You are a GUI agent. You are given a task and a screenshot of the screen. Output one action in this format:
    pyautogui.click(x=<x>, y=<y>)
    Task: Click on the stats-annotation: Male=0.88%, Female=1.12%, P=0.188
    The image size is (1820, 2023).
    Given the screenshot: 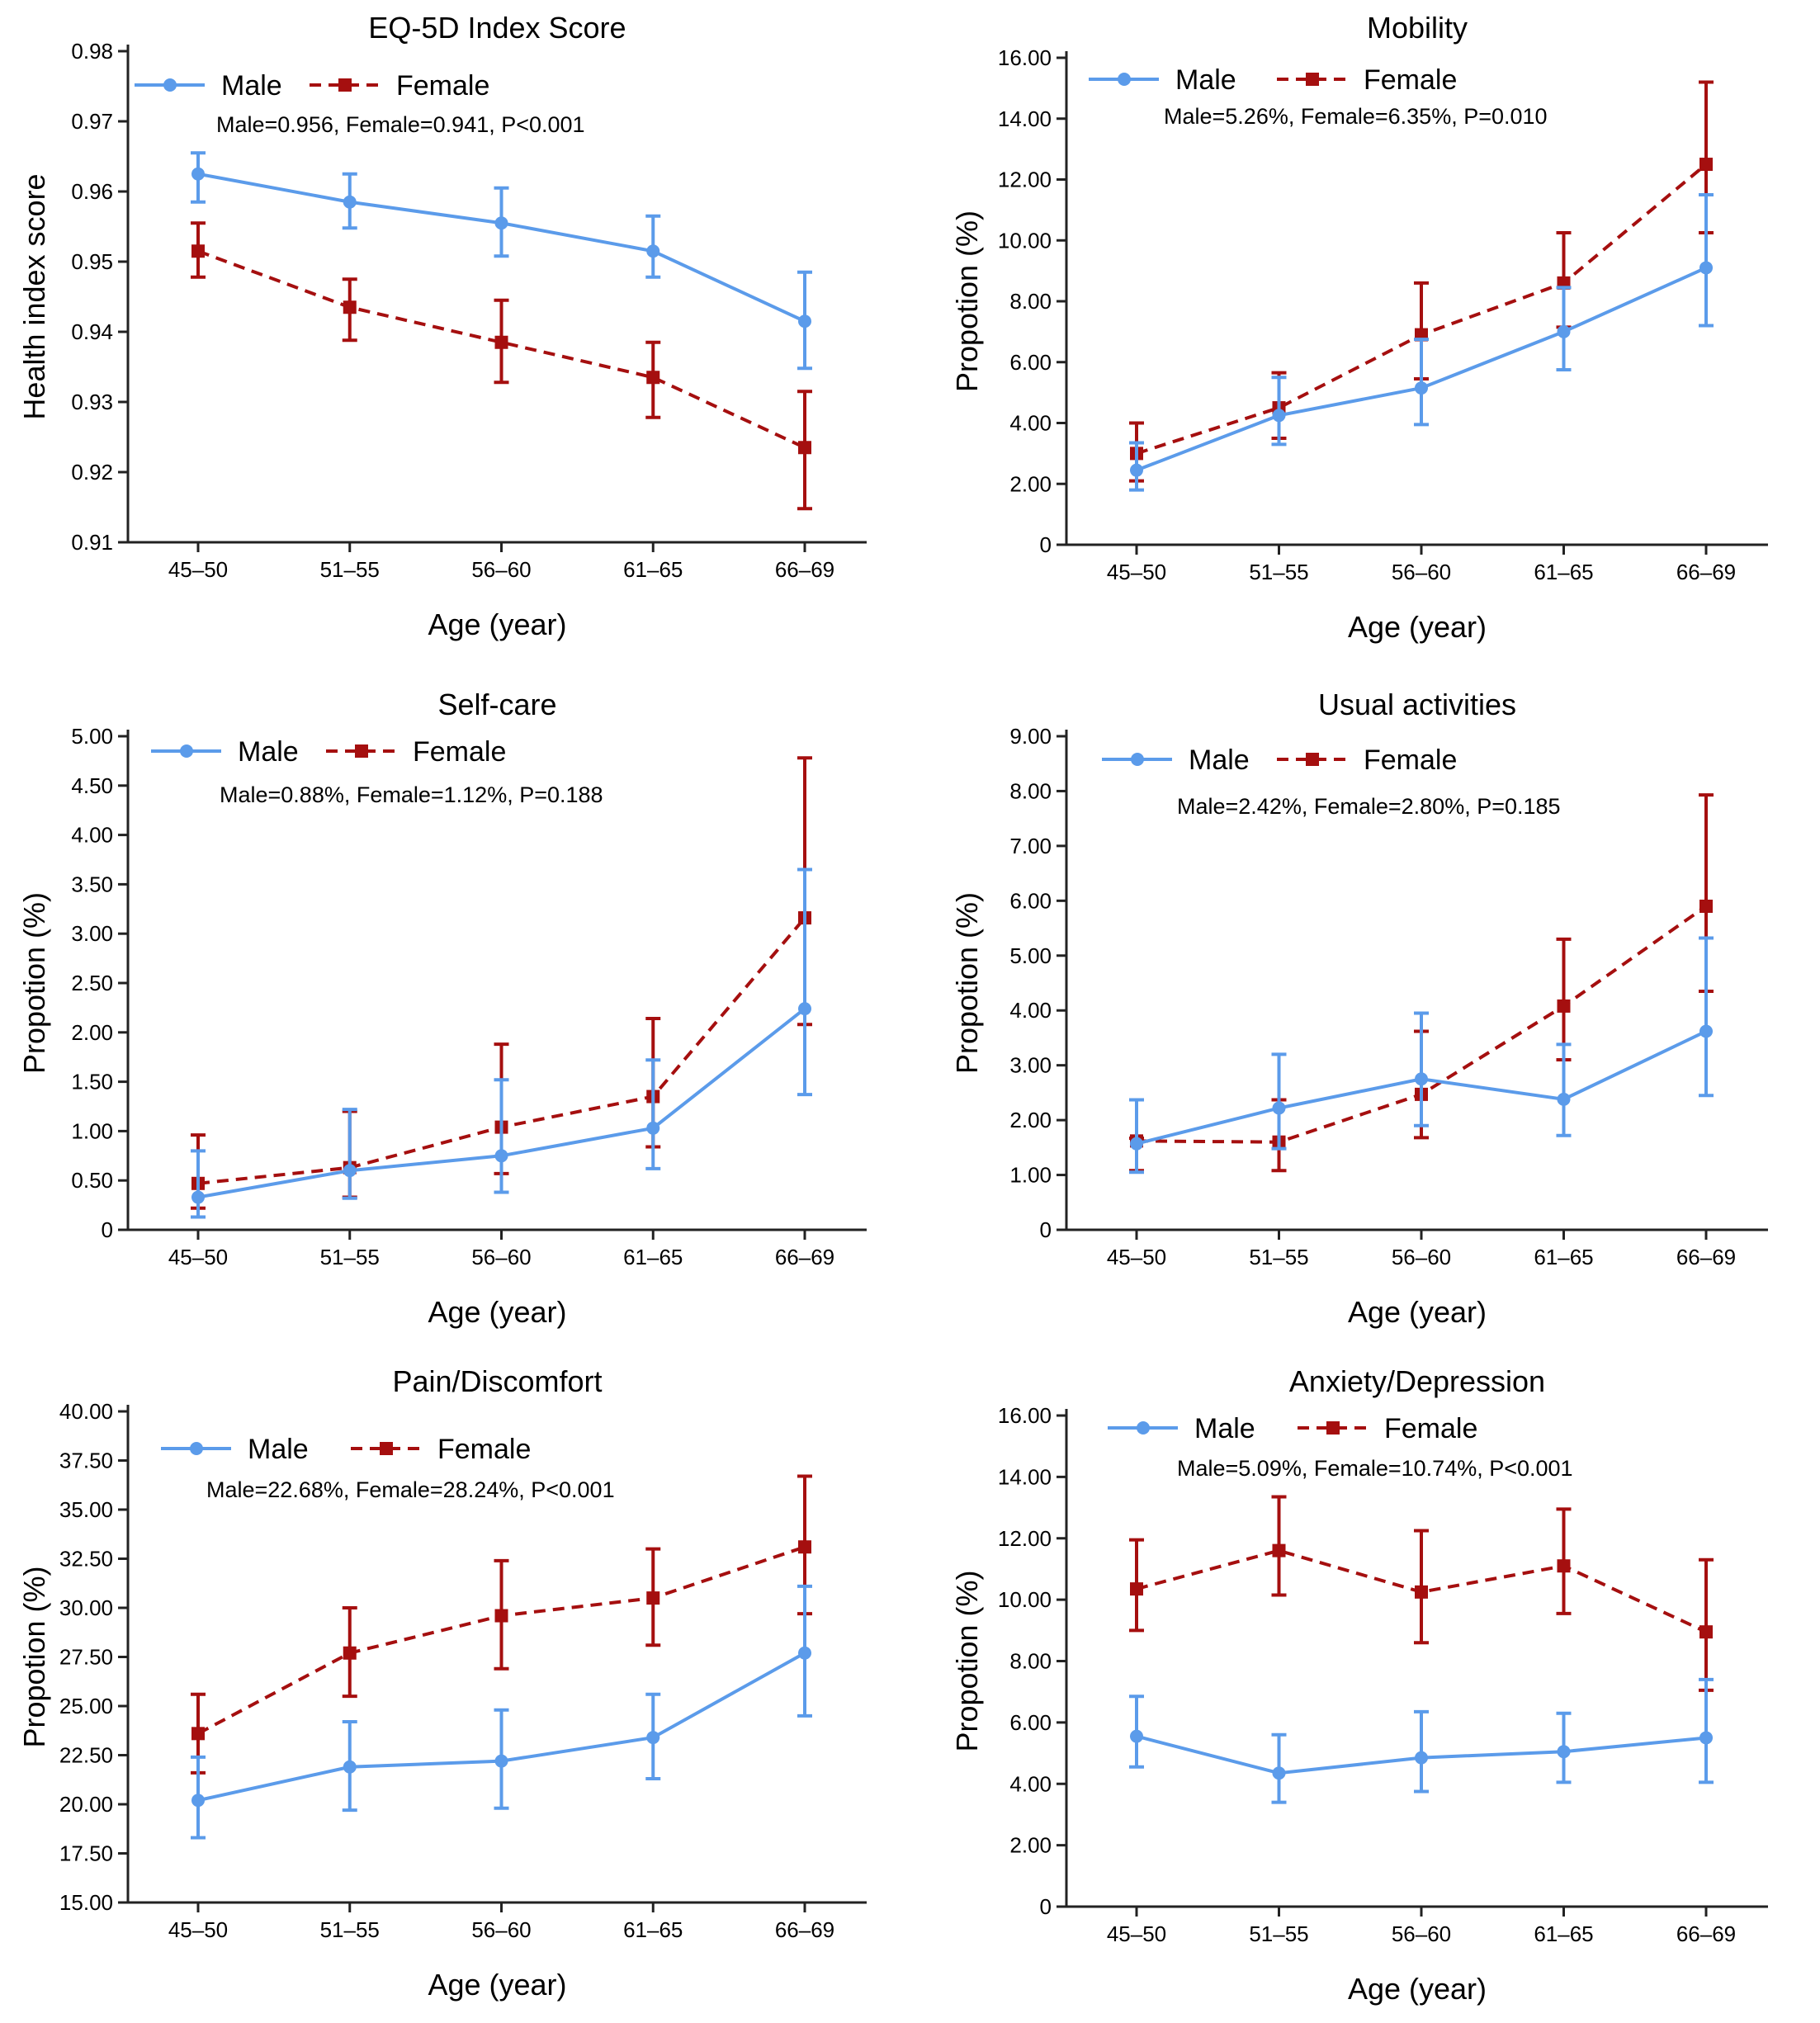 What is the action you would take?
    pyautogui.click(x=411, y=794)
    